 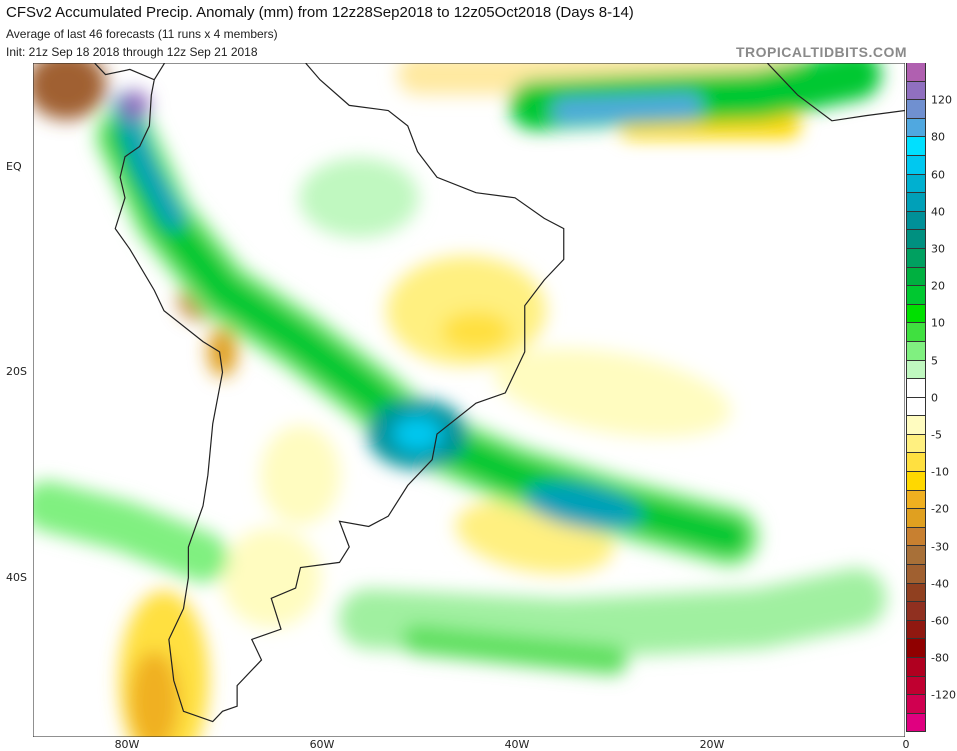 What do you see at coordinates (16, 577) in the screenshot?
I see `lat-label-40s: 40S` at bounding box center [16, 577].